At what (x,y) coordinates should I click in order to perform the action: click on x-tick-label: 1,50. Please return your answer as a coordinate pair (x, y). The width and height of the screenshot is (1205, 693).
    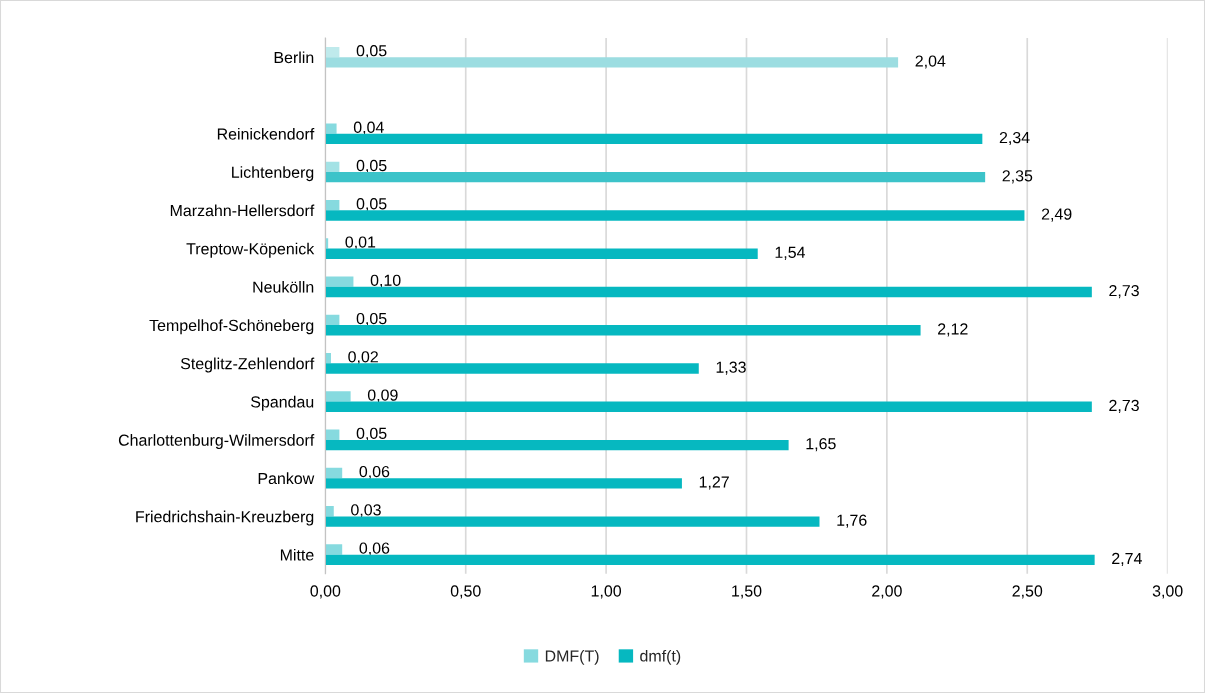
    Looking at the image, I should click on (747, 592).